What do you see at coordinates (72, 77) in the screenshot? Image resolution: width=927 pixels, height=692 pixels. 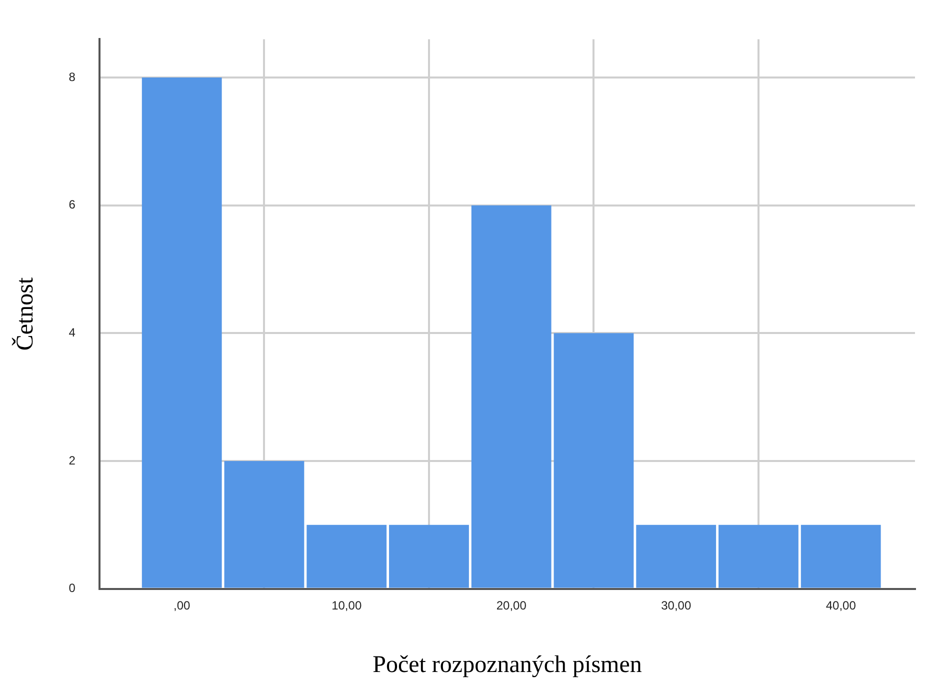 I see `y-tick-label: 8` at bounding box center [72, 77].